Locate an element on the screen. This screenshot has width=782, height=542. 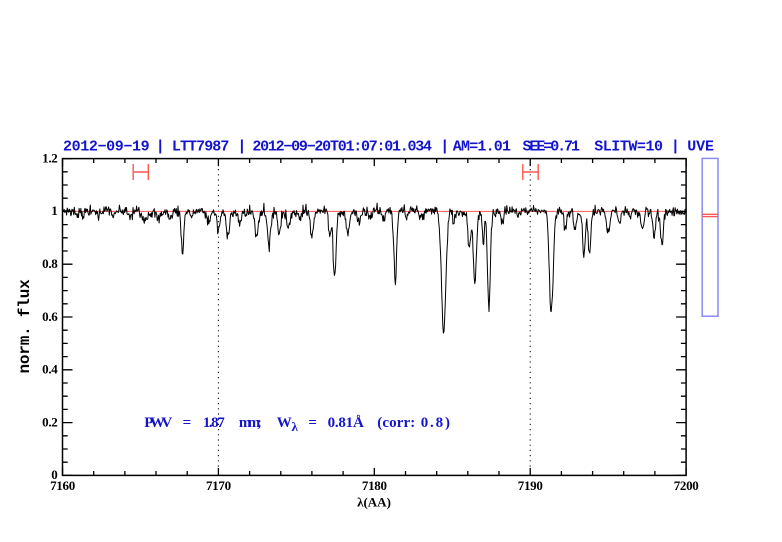
svg-text: 1.2 is located at coordinates (49, 157).